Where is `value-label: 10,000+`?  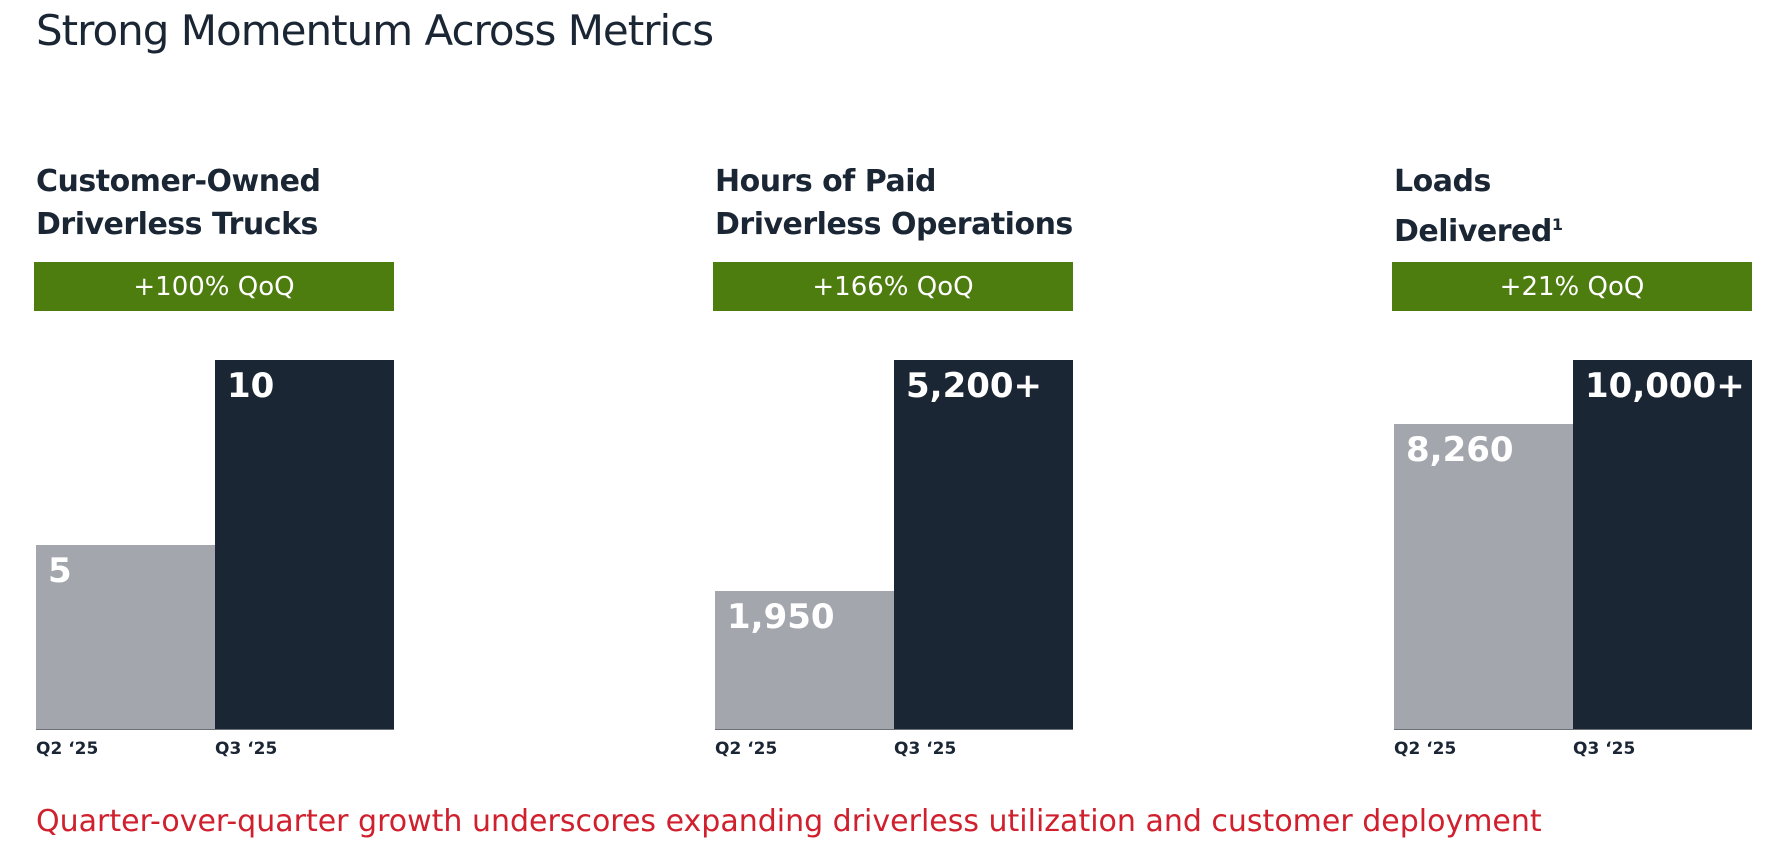
value-label: 10,000+ is located at coordinates (1665, 386).